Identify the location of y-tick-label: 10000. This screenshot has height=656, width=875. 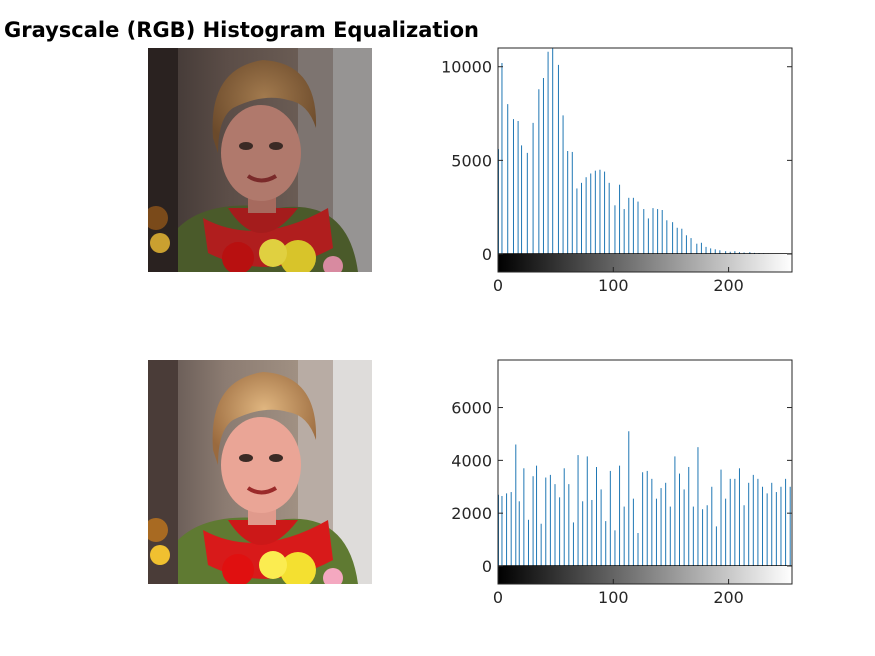
(466, 67).